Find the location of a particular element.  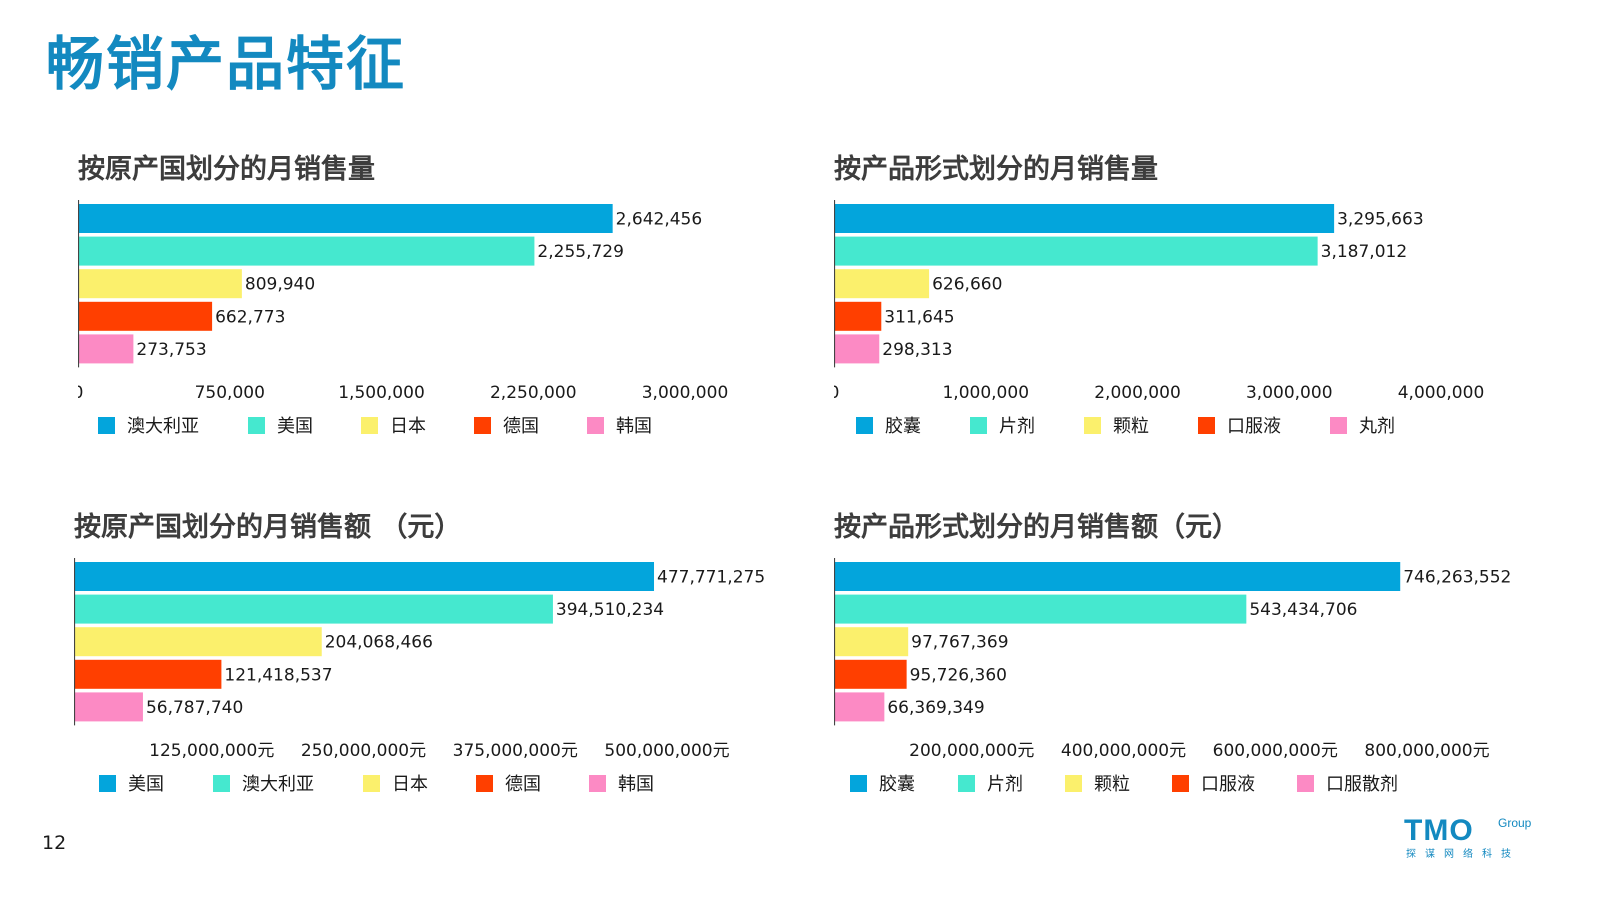

chart-legend: 胶囊 片剂 颗粒 口服液 丸剂 is located at coordinates (1214, 422).